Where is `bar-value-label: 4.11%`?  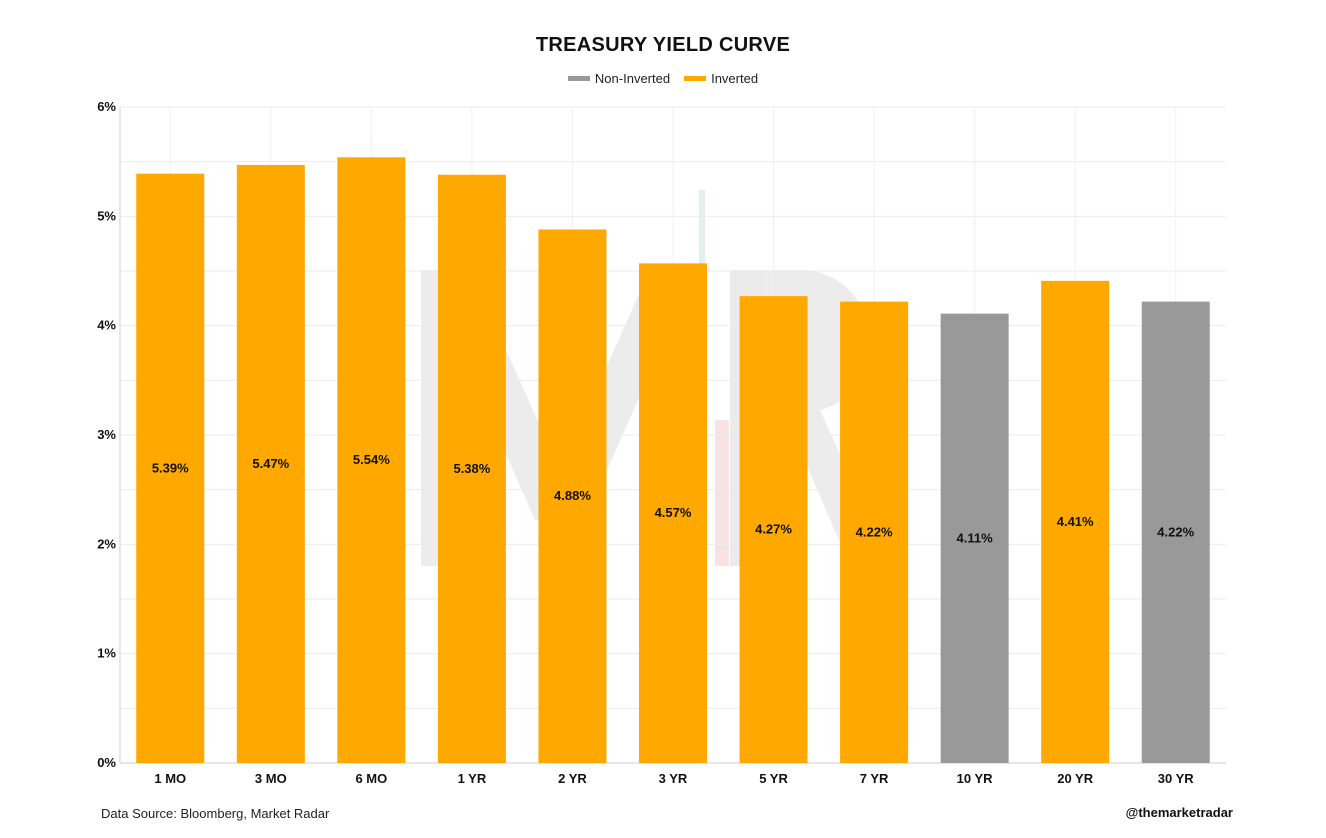 bar-value-label: 4.11% is located at coordinates (975, 537).